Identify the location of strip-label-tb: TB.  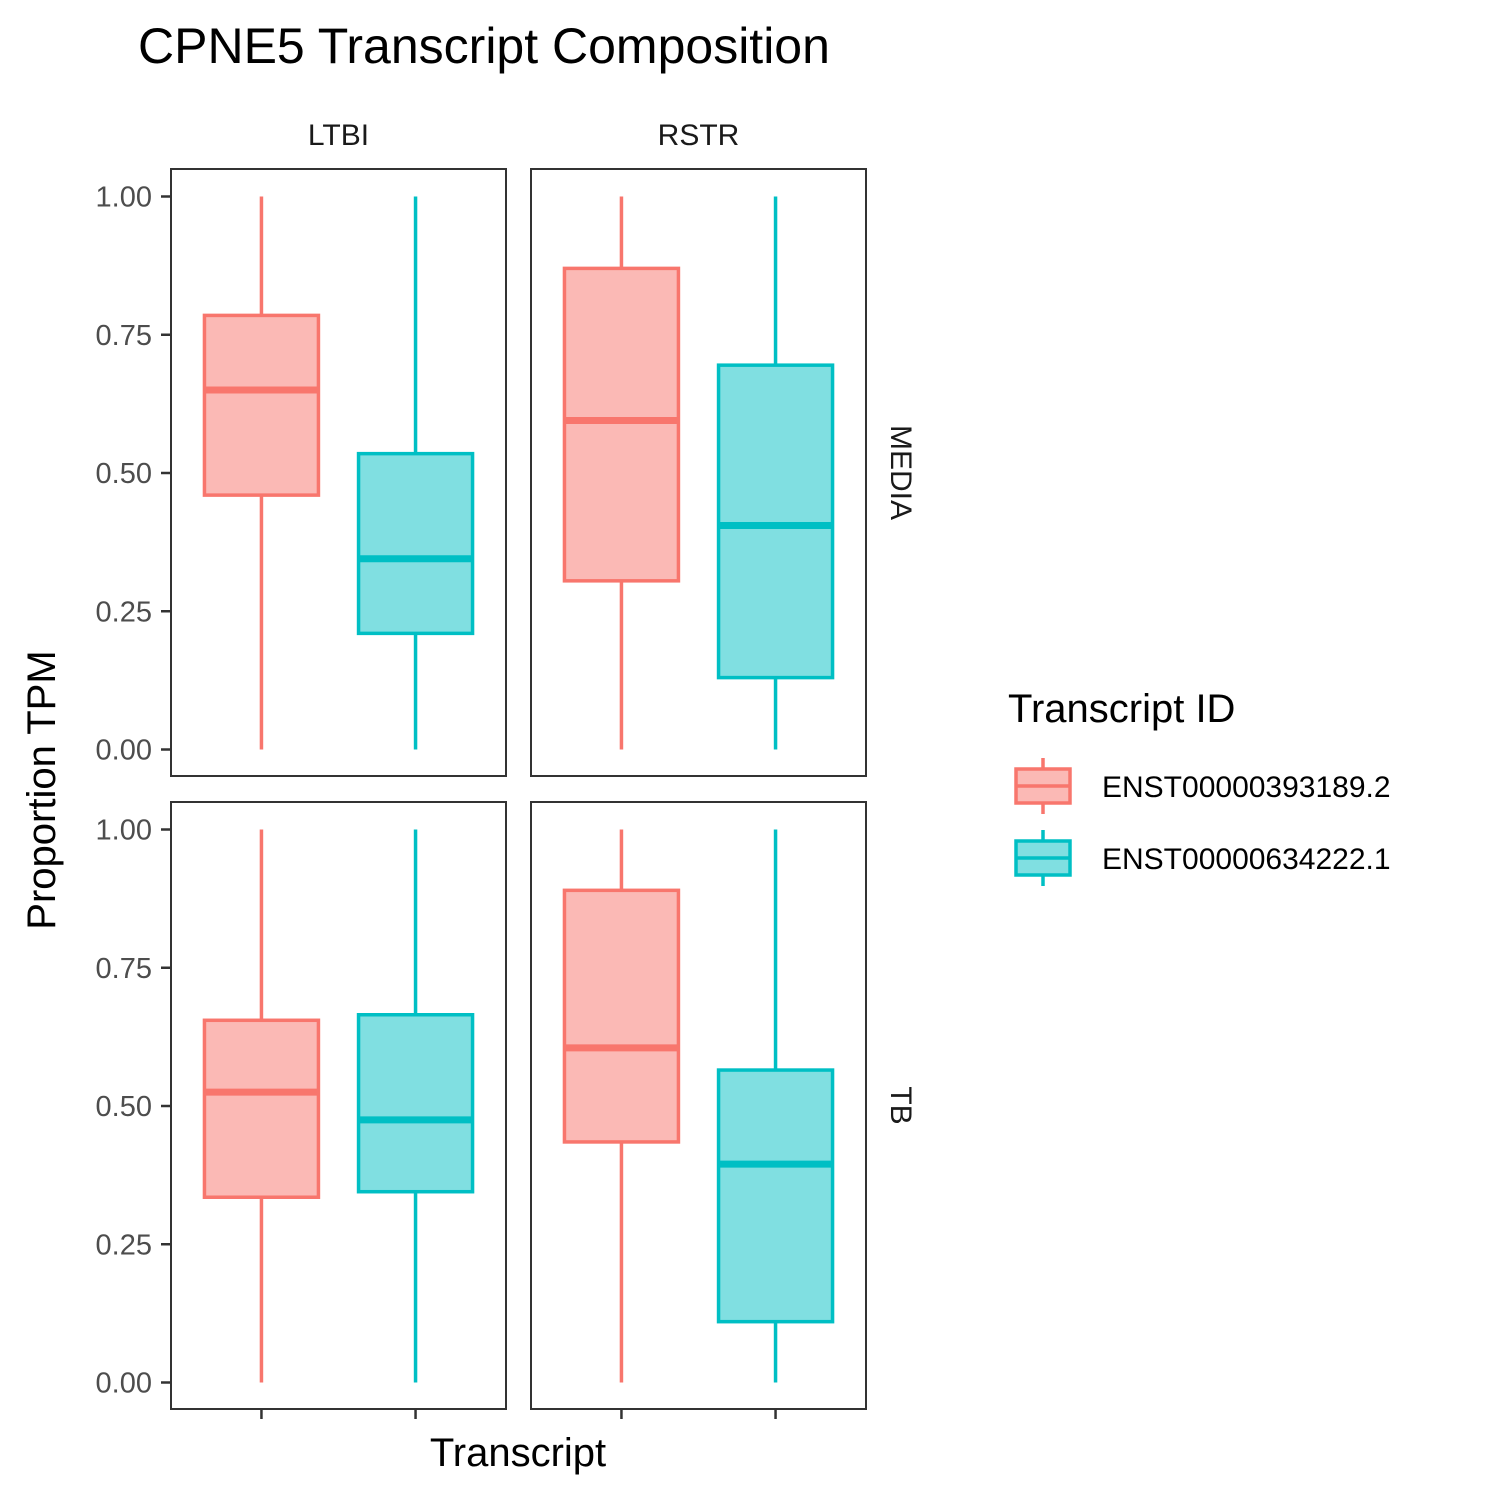
(900, 1105).